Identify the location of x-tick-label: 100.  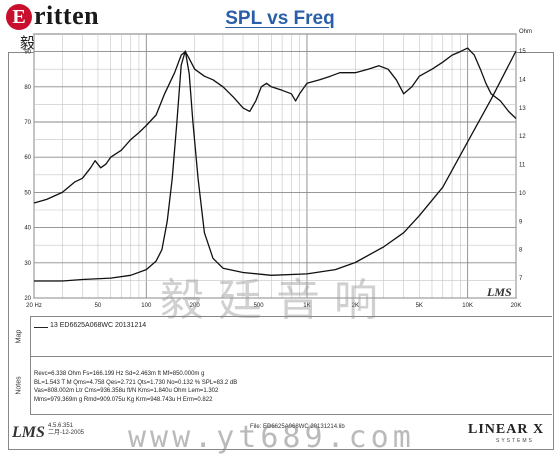
(146, 306).